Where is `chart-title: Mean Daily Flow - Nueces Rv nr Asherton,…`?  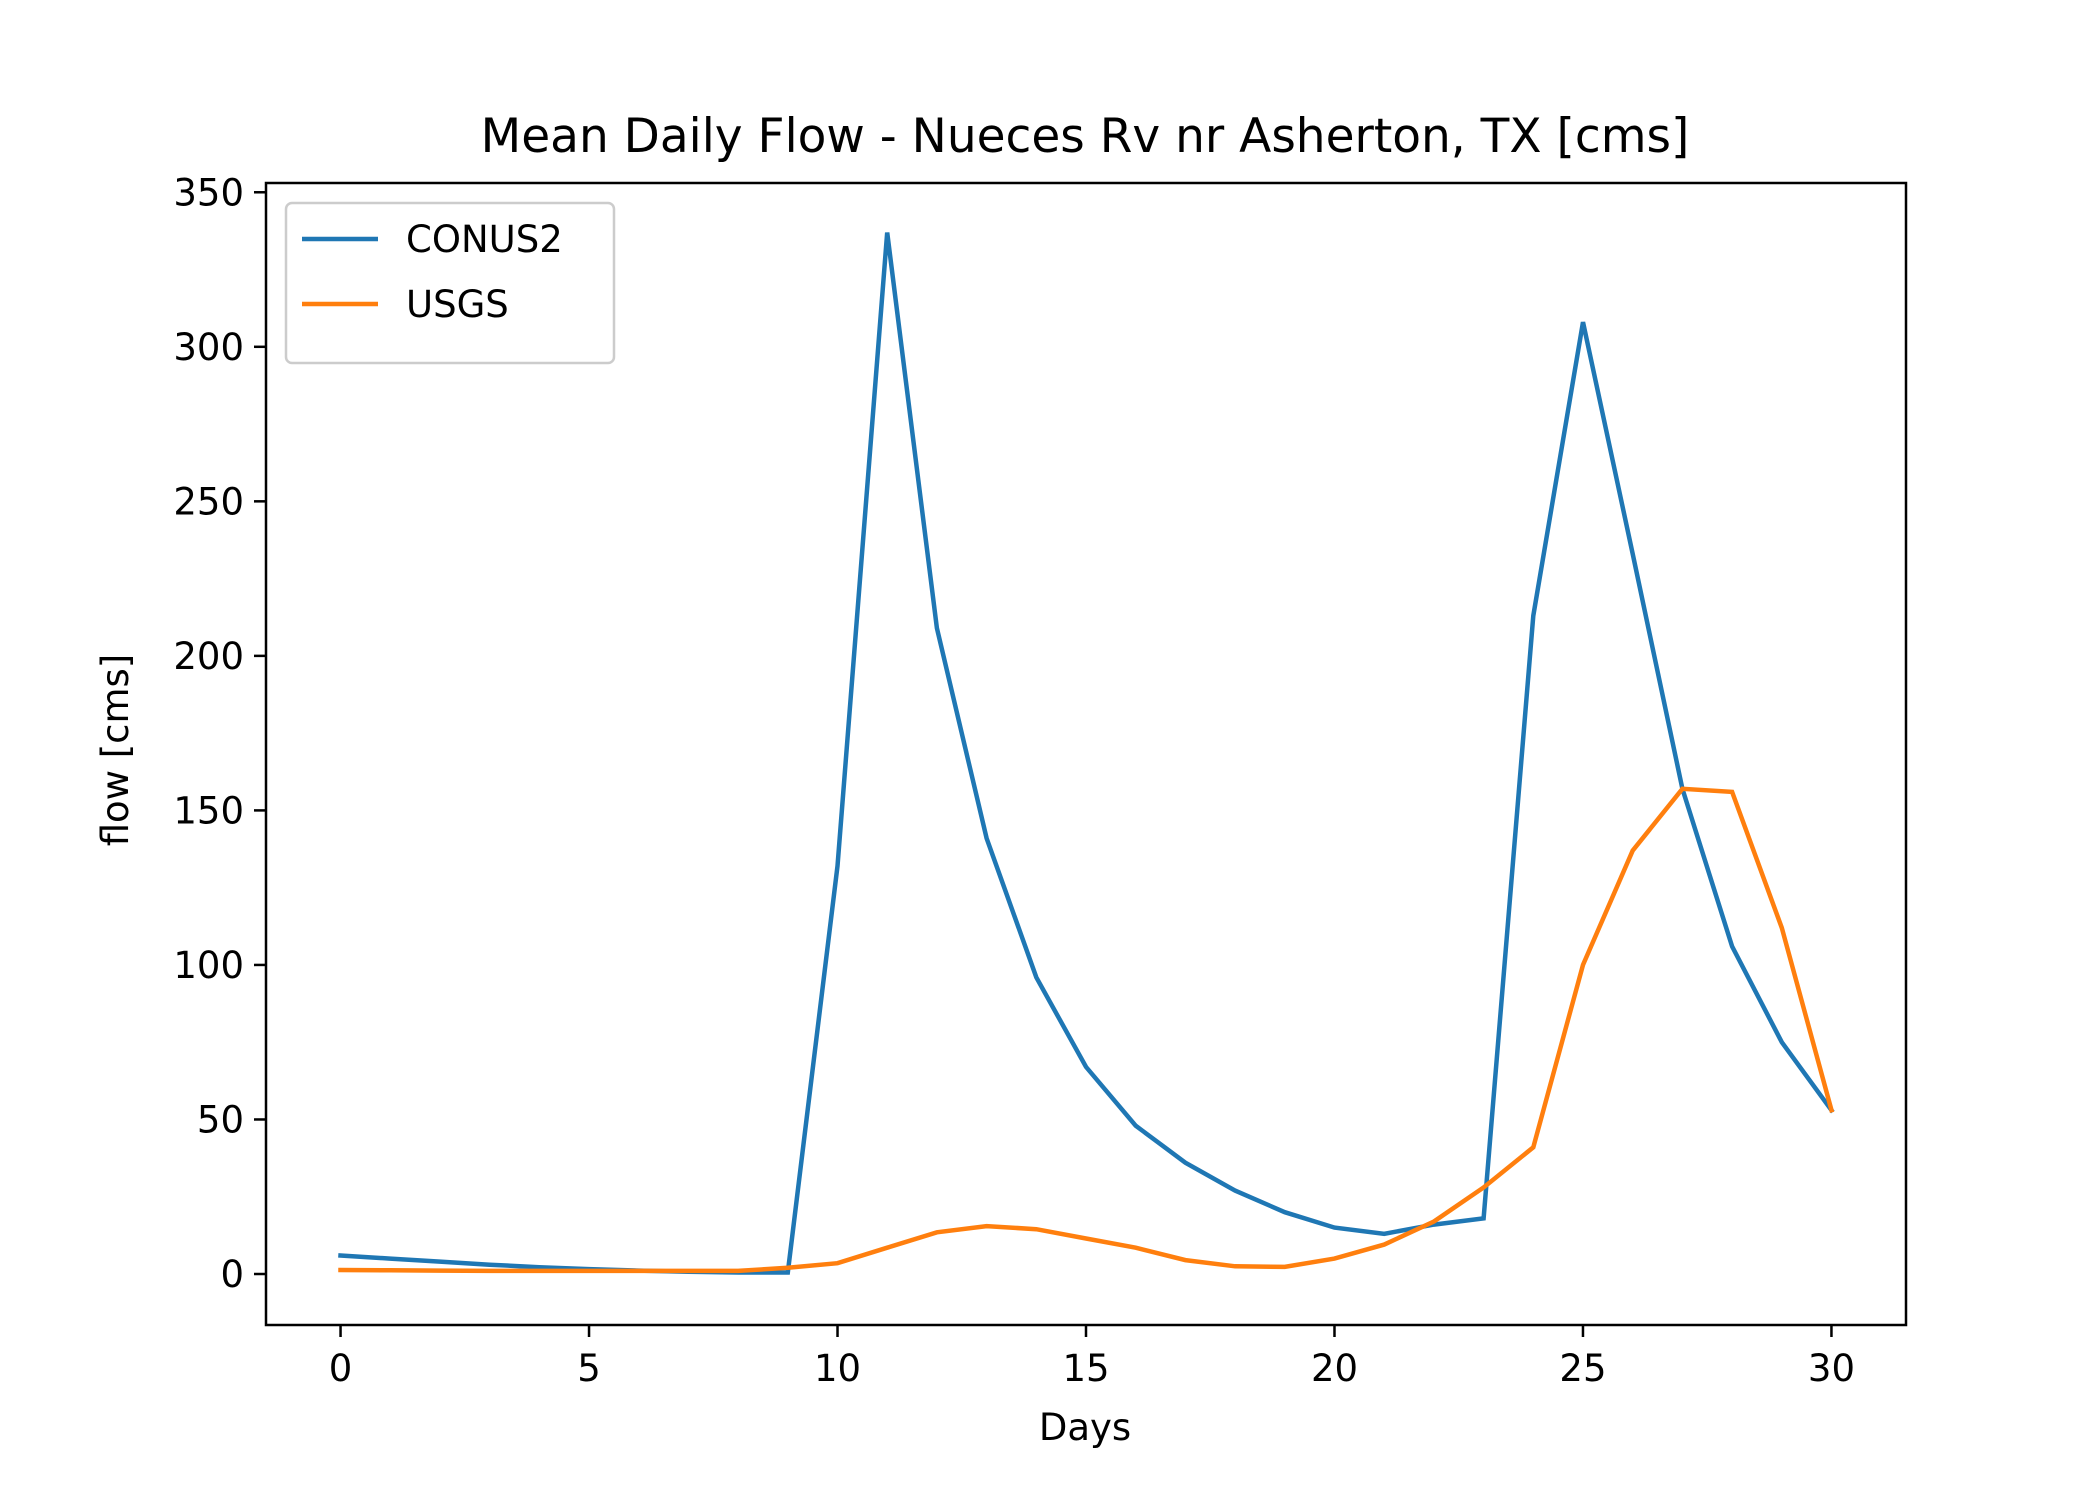
chart-title: Mean Daily Flow - Nueces Rv nr Asherton,… is located at coordinates (1085, 136).